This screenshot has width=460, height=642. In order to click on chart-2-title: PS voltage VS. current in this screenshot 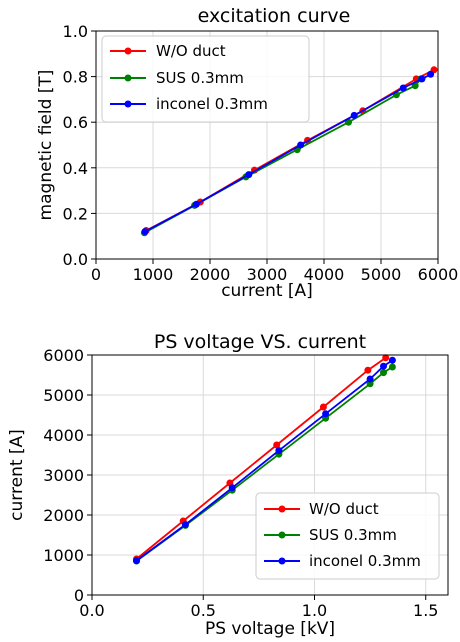, I will do `click(260, 342)`.